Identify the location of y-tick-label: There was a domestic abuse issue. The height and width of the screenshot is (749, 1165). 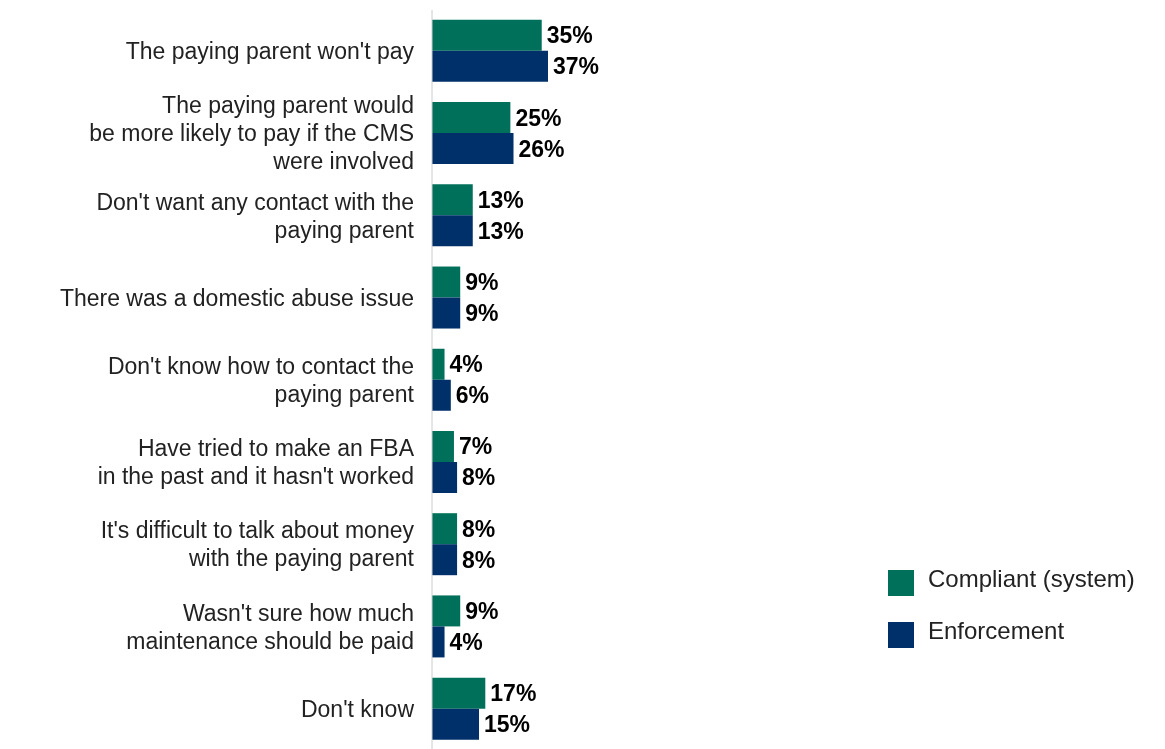
(236, 297).